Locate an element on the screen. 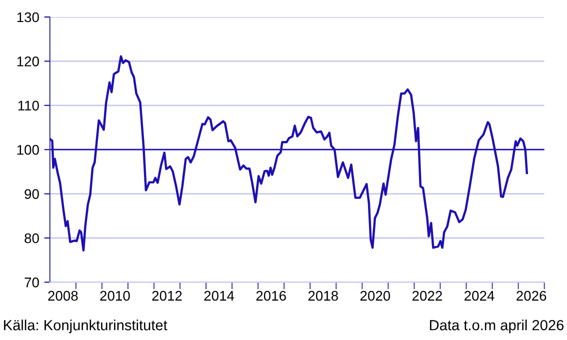  x-tick-label: 2018 is located at coordinates (323, 295).